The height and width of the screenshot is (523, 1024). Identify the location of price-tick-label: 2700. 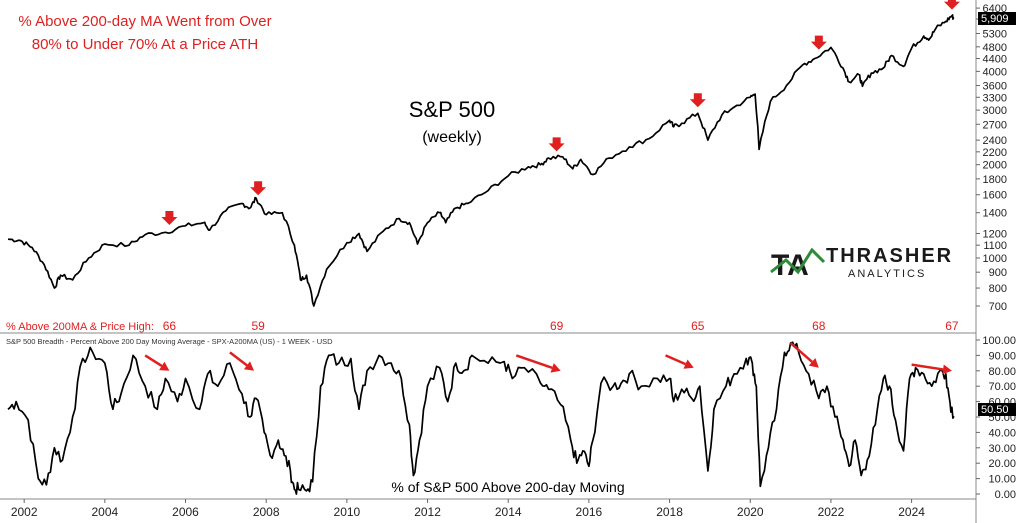
(995, 125).